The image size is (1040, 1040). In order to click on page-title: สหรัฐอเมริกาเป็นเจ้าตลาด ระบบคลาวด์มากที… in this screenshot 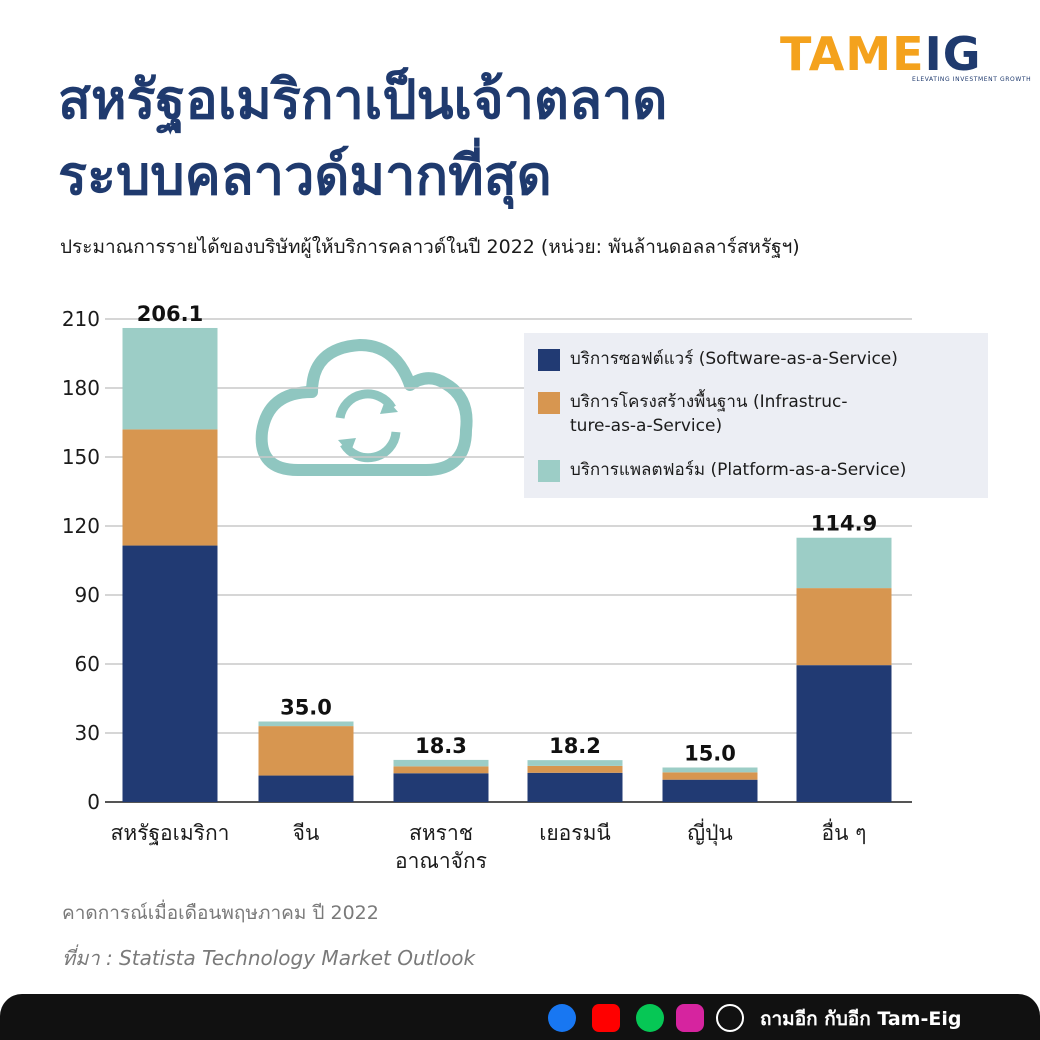, I will do `click(438, 138)`.